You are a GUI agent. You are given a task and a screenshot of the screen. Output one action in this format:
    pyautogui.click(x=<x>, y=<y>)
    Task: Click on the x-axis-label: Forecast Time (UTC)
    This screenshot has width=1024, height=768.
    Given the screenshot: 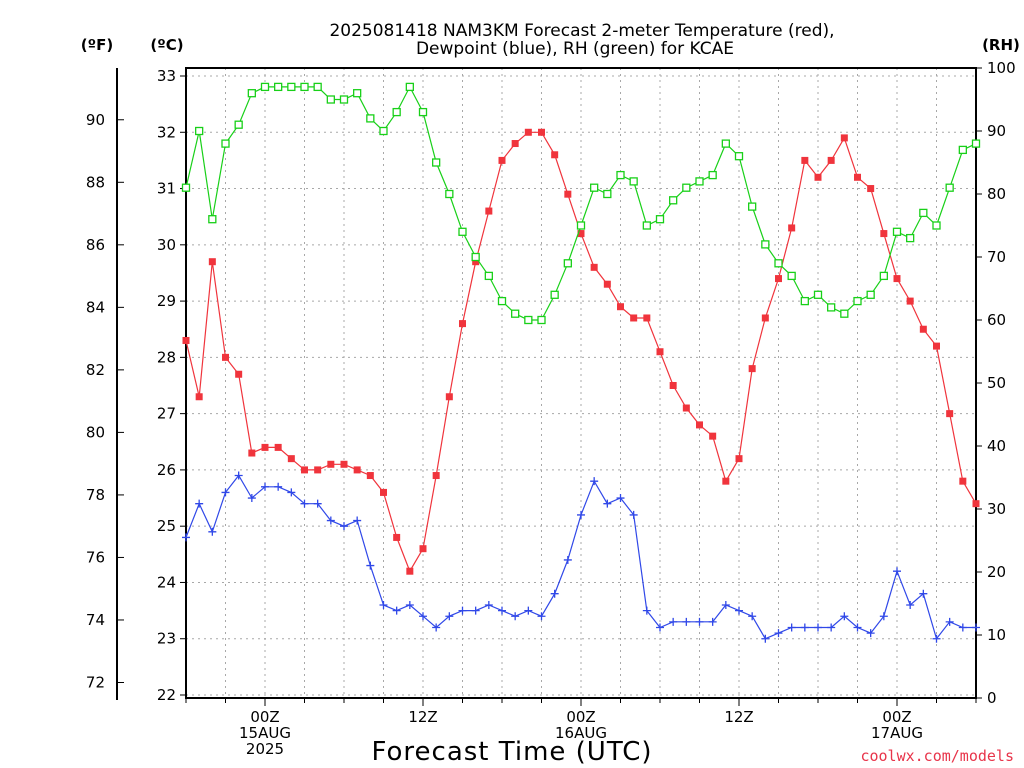 What is the action you would take?
    pyautogui.click(x=511, y=752)
    